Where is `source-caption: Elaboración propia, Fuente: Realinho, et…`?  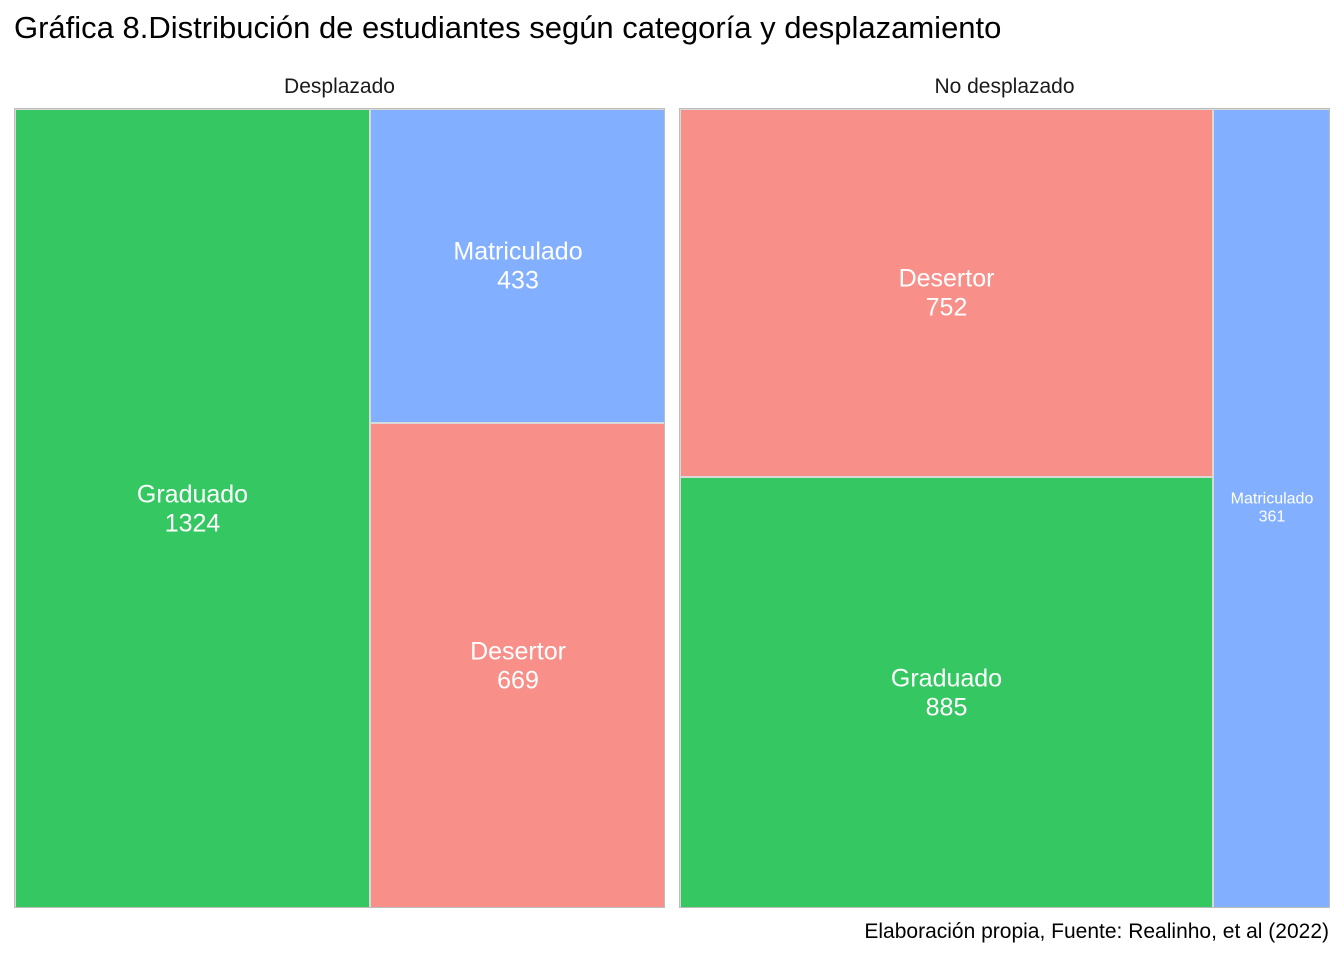
source-caption: Elaboración propia, Fuente: Realinho, et… is located at coordinates (1096, 931).